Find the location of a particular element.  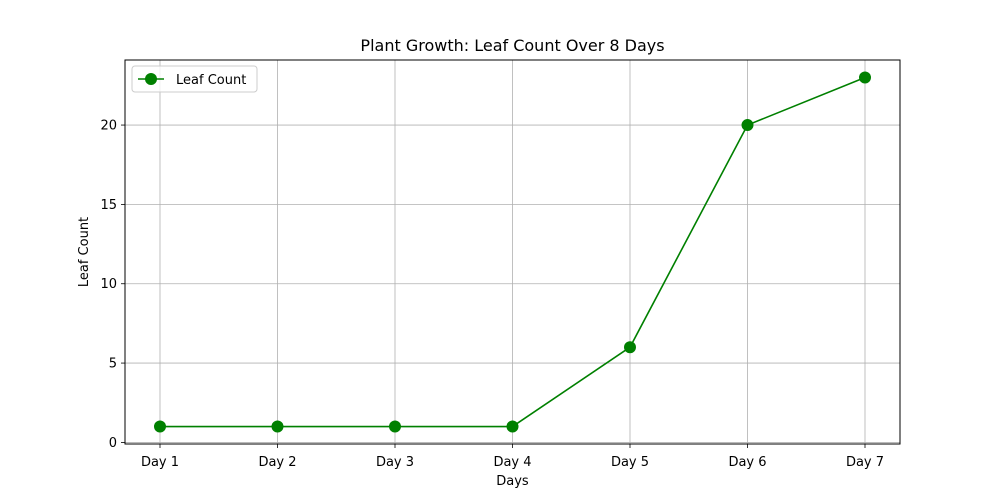

x-tick-label: Day 4 is located at coordinates (512, 462).